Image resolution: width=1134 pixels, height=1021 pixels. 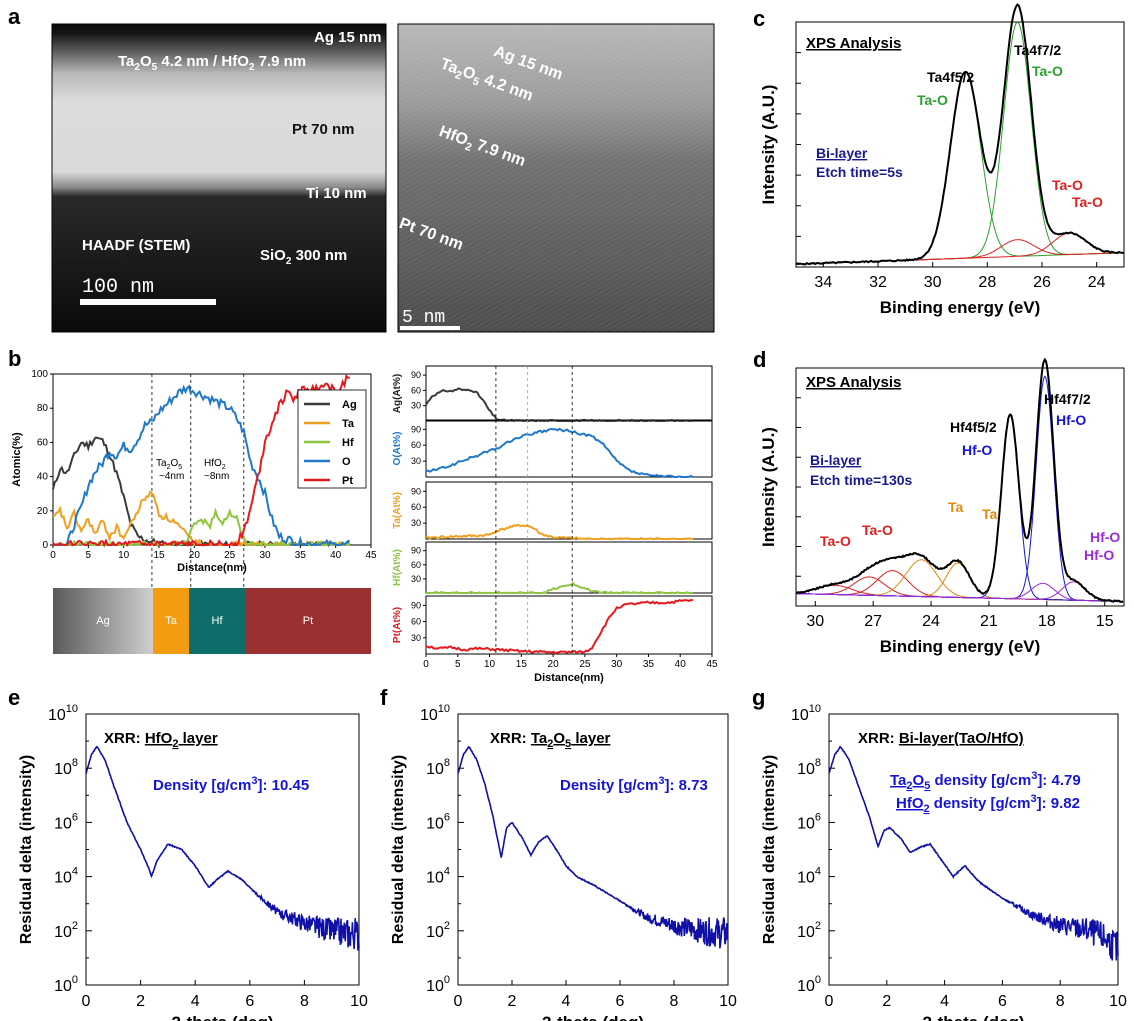 What do you see at coordinates (569, 393) in the screenshot?
I see `subplot-frame-ag` at bounding box center [569, 393].